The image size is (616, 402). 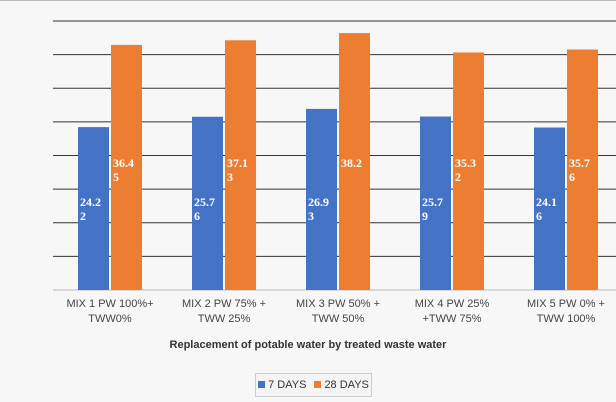 I want to click on x-tick-label: MIX 4 PW 25% +TWW 75%, so click(x=452, y=311).